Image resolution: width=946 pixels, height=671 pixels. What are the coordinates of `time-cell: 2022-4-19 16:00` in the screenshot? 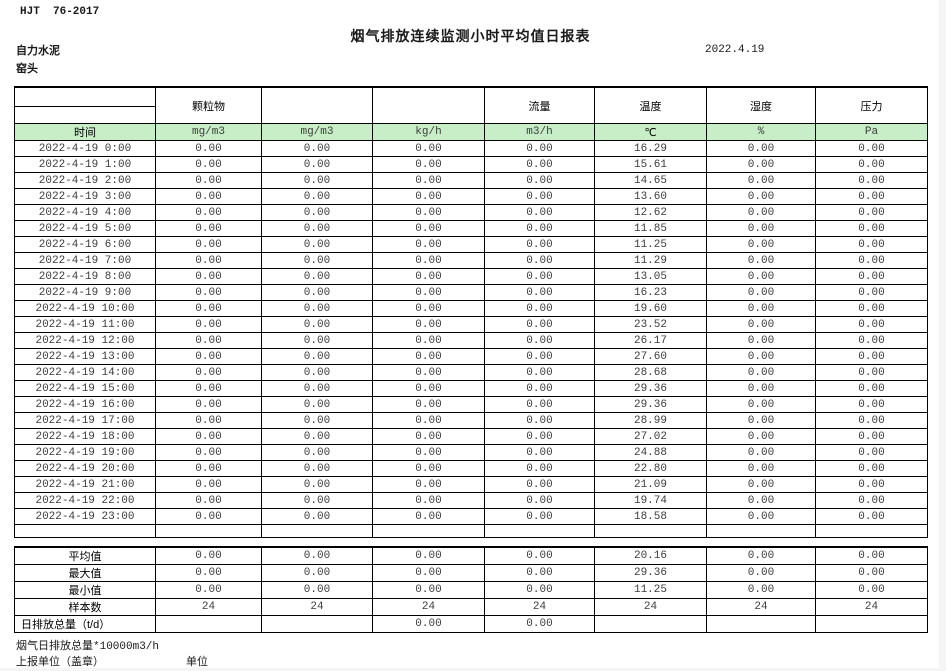 It's located at (85, 404).